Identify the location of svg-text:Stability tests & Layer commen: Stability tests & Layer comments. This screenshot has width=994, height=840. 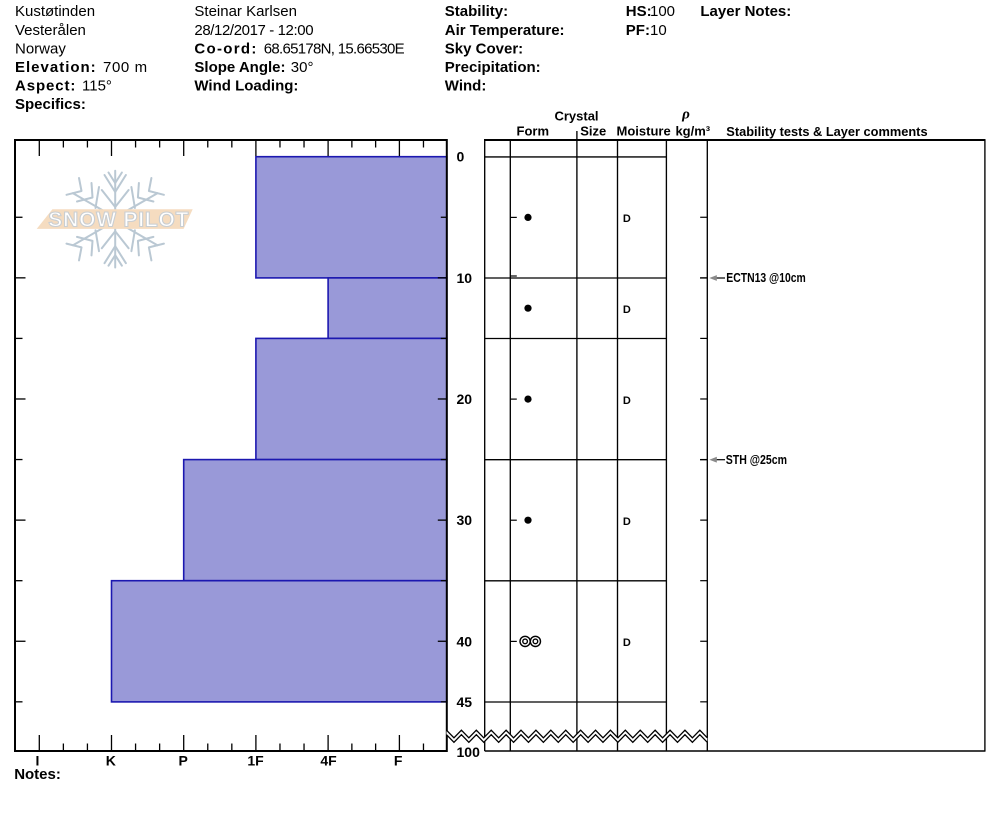
(826, 131).